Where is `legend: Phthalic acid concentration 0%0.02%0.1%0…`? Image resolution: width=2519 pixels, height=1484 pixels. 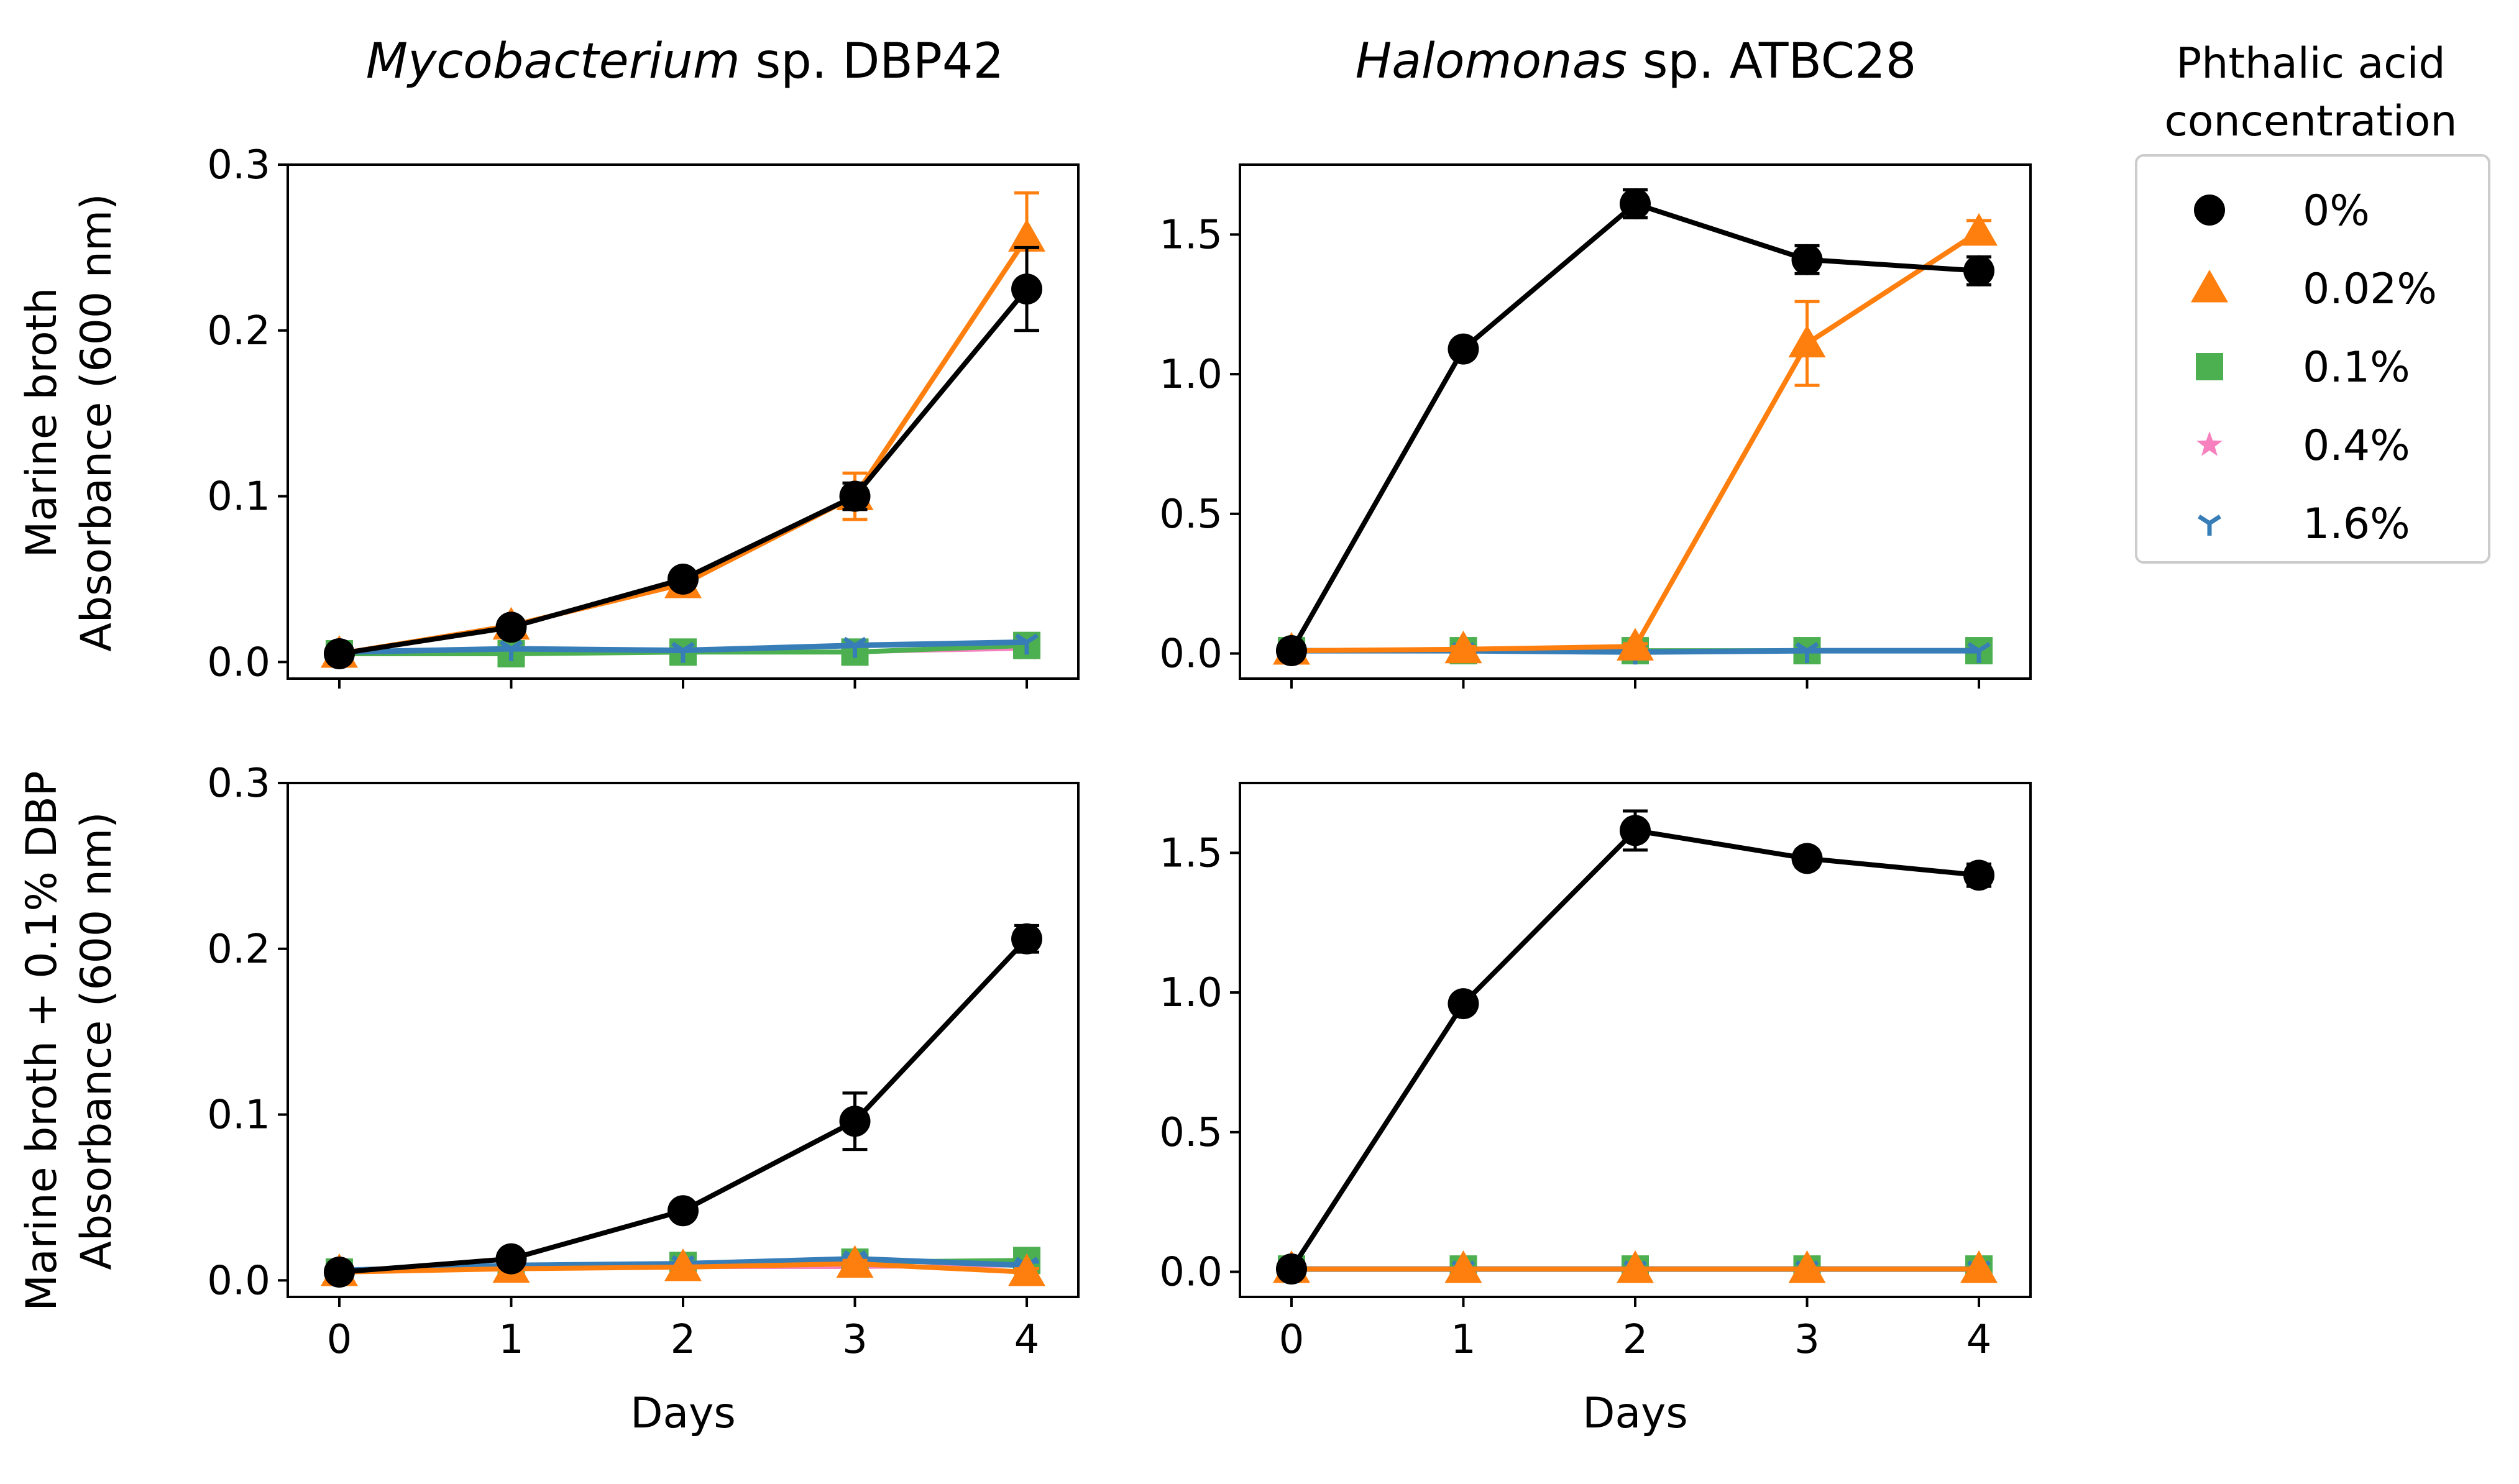
legend: Phthalic acid concentration 0%0.02%0.1%0… is located at coordinates (2312, 301).